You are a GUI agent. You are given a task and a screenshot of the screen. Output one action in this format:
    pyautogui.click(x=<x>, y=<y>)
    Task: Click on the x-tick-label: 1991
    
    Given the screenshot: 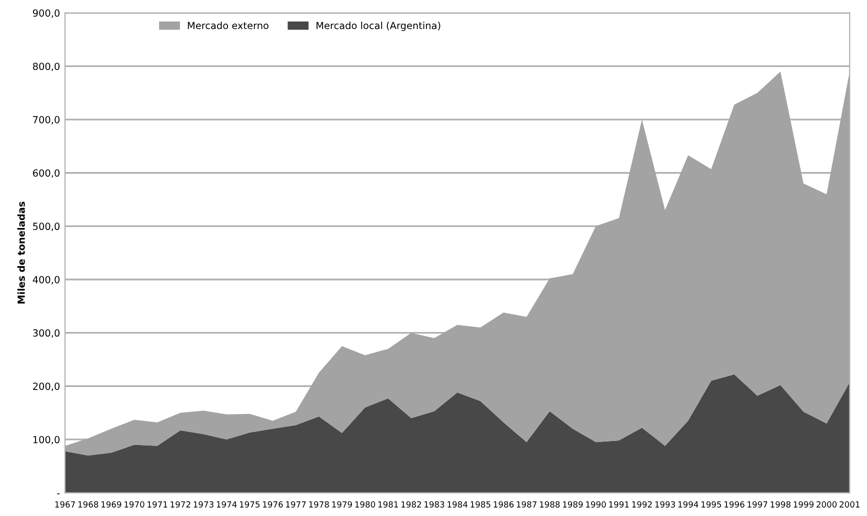 What is the action you would take?
    pyautogui.click(x=619, y=504)
    